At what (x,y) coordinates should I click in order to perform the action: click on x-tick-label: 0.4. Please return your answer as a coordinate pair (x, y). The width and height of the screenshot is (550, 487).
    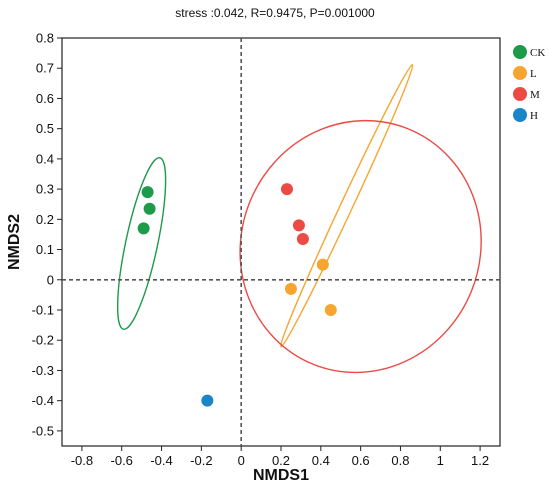
    Looking at the image, I should click on (321, 460).